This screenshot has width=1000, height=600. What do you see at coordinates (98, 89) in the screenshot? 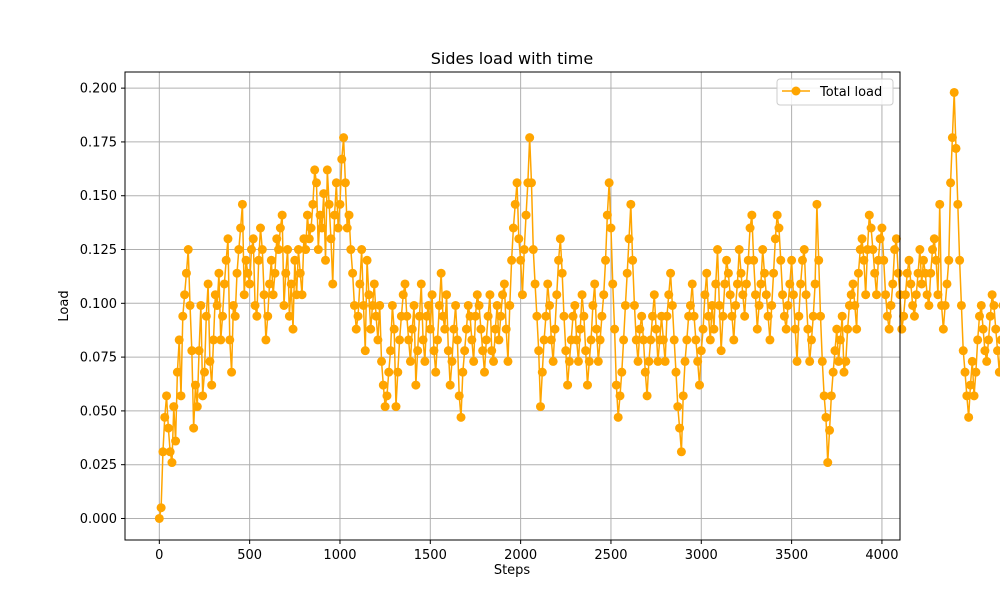
I see `y-tick-label: 0.200` at bounding box center [98, 89].